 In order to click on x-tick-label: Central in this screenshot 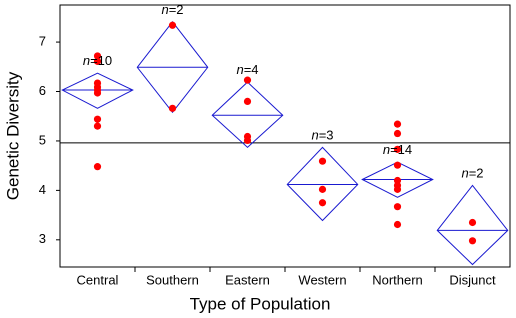, I will do `click(98, 279)`.